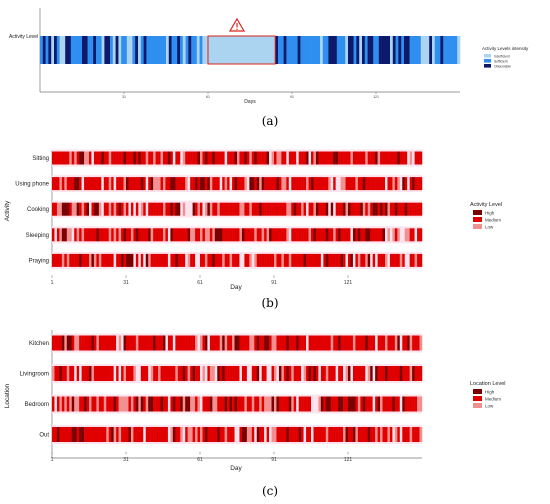 The height and width of the screenshot is (504, 550). I want to click on row-label: Livingroom, so click(34, 375).